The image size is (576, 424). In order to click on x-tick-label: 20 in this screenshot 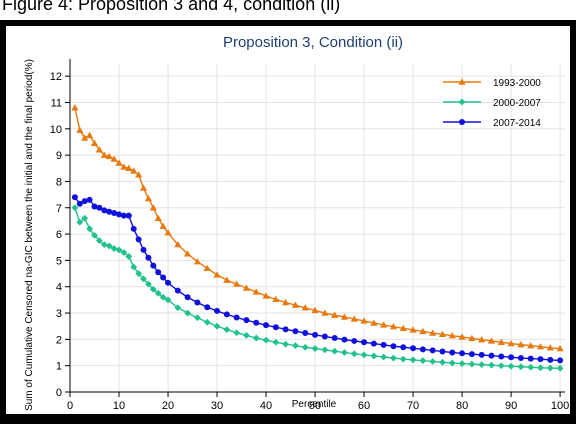, I will do `click(168, 406)`.